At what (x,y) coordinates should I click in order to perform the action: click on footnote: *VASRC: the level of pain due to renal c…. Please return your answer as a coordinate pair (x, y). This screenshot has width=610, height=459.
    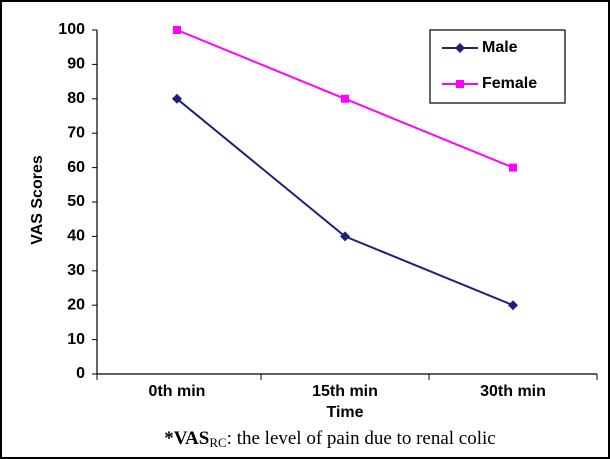
    Looking at the image, I should click on (329, 439).